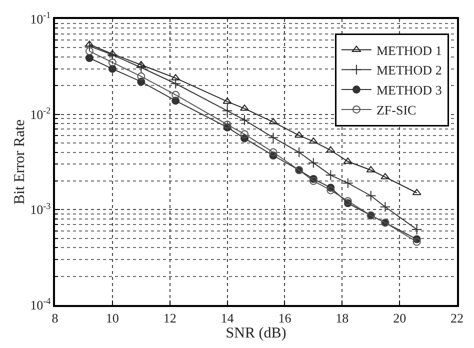 This screenshot has width=474, height=348. I want to click on y-tick-label: 10$^{-2}$, so click(41, 113).